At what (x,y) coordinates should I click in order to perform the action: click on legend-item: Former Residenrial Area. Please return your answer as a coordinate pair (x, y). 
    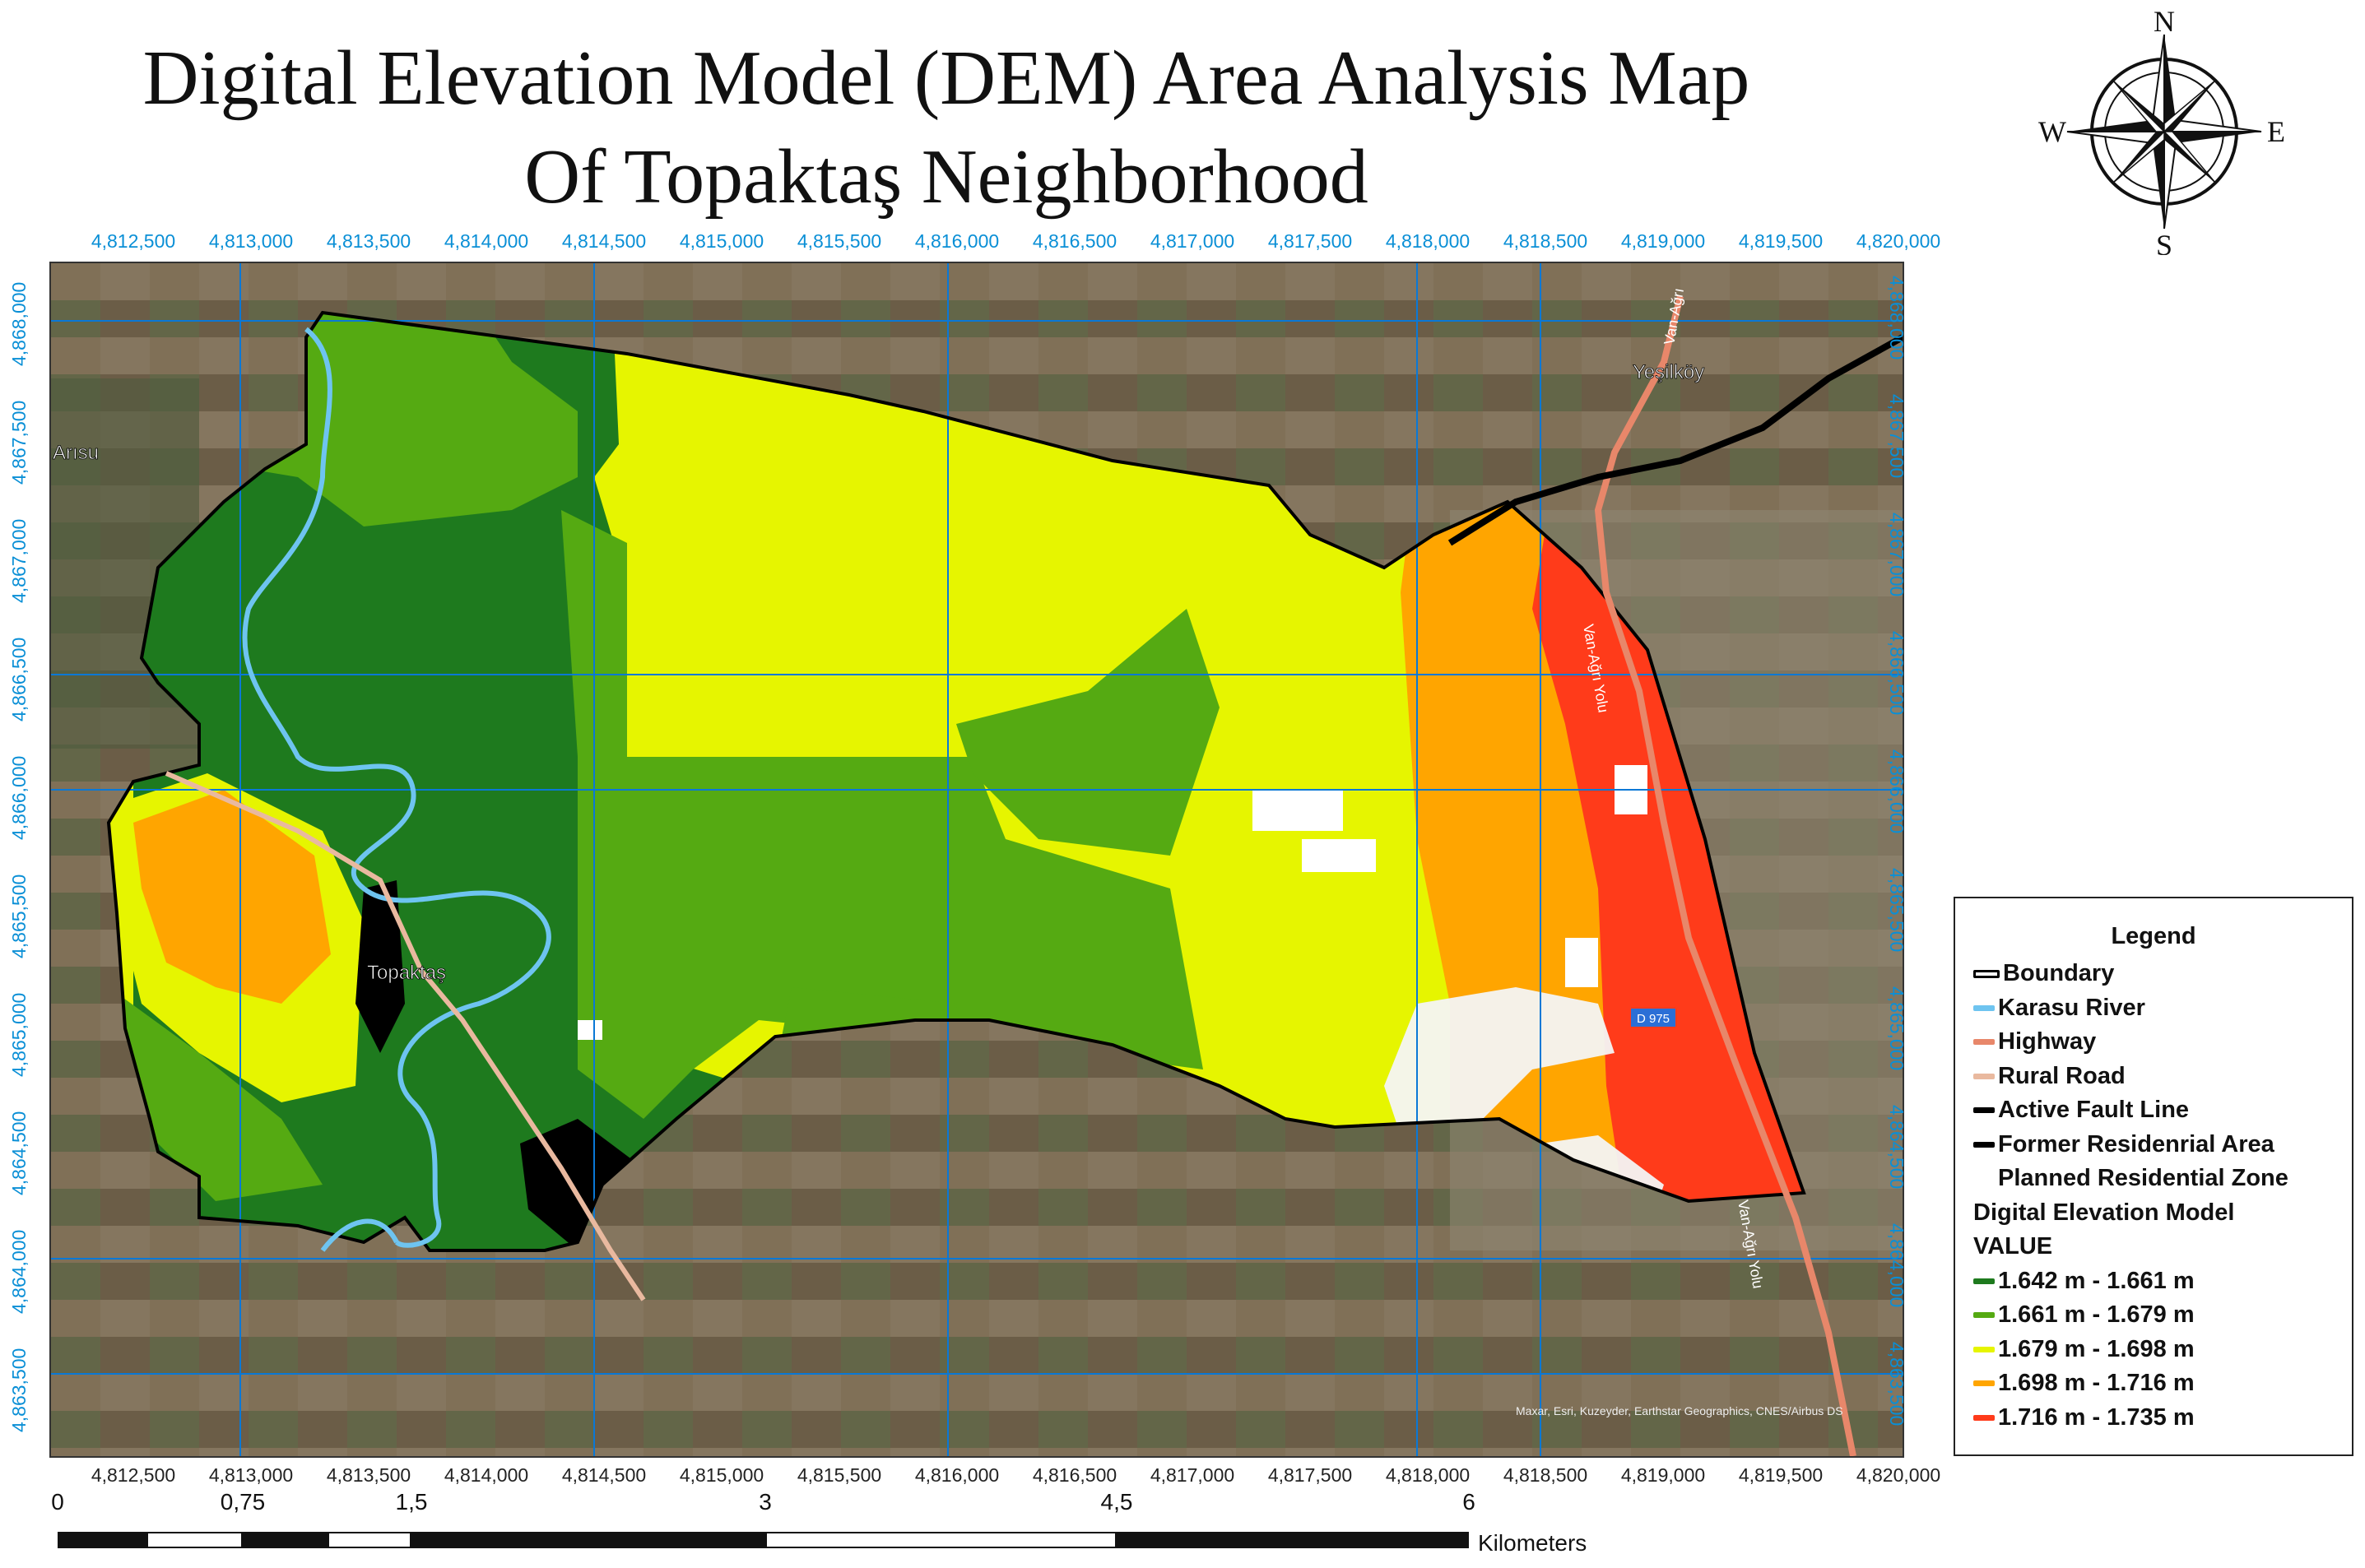
    Looking at the image, I should click on (2153, 1145).